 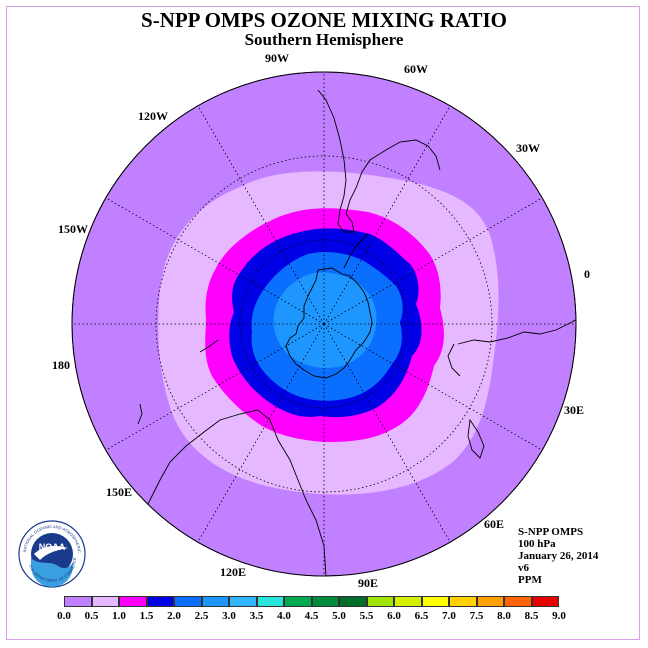 What do you see at coordinates (379, 161) in the screenshot?
I see `south-america-coastline` at bounding box center [379, 161].